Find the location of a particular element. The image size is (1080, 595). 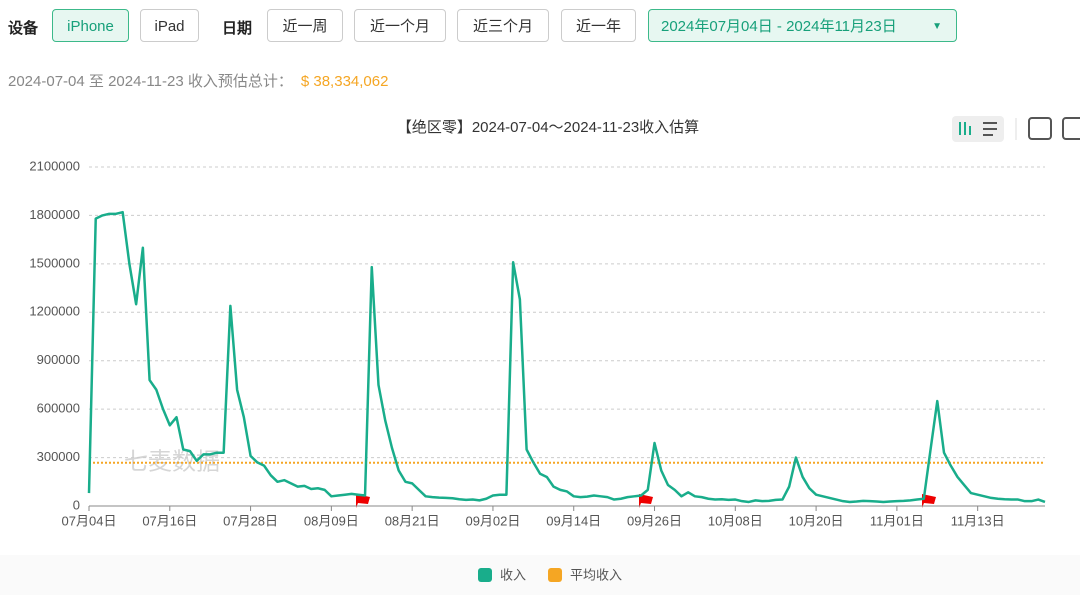

x-tick-label: 09月26日 is located at coordinates (654, 520).